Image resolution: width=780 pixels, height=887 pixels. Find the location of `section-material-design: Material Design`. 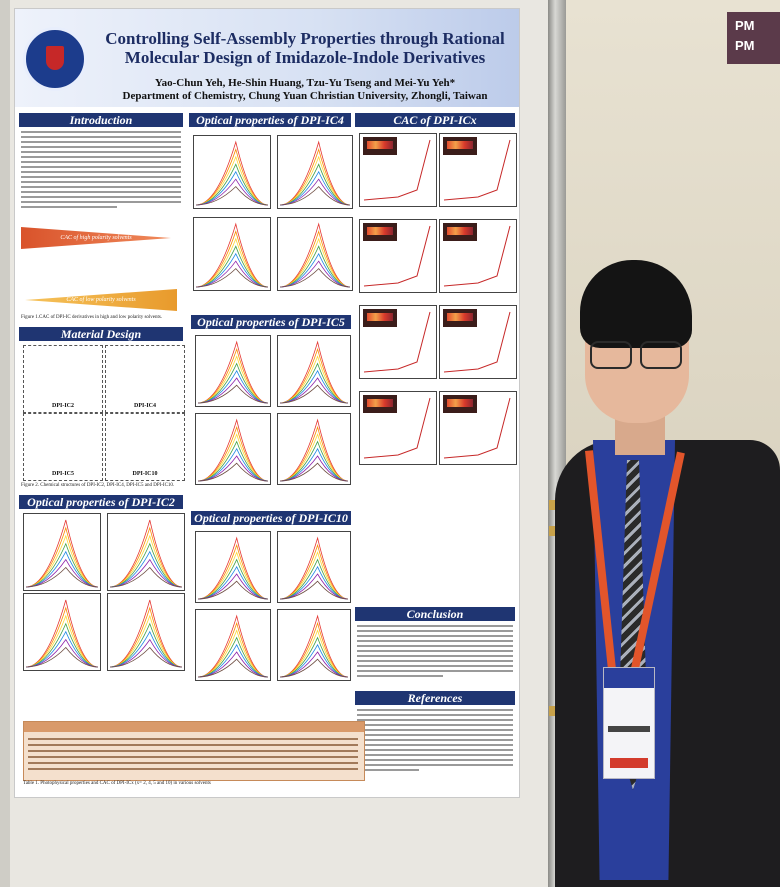

section-material-design: Material Design is located at coordinates (101, 334).